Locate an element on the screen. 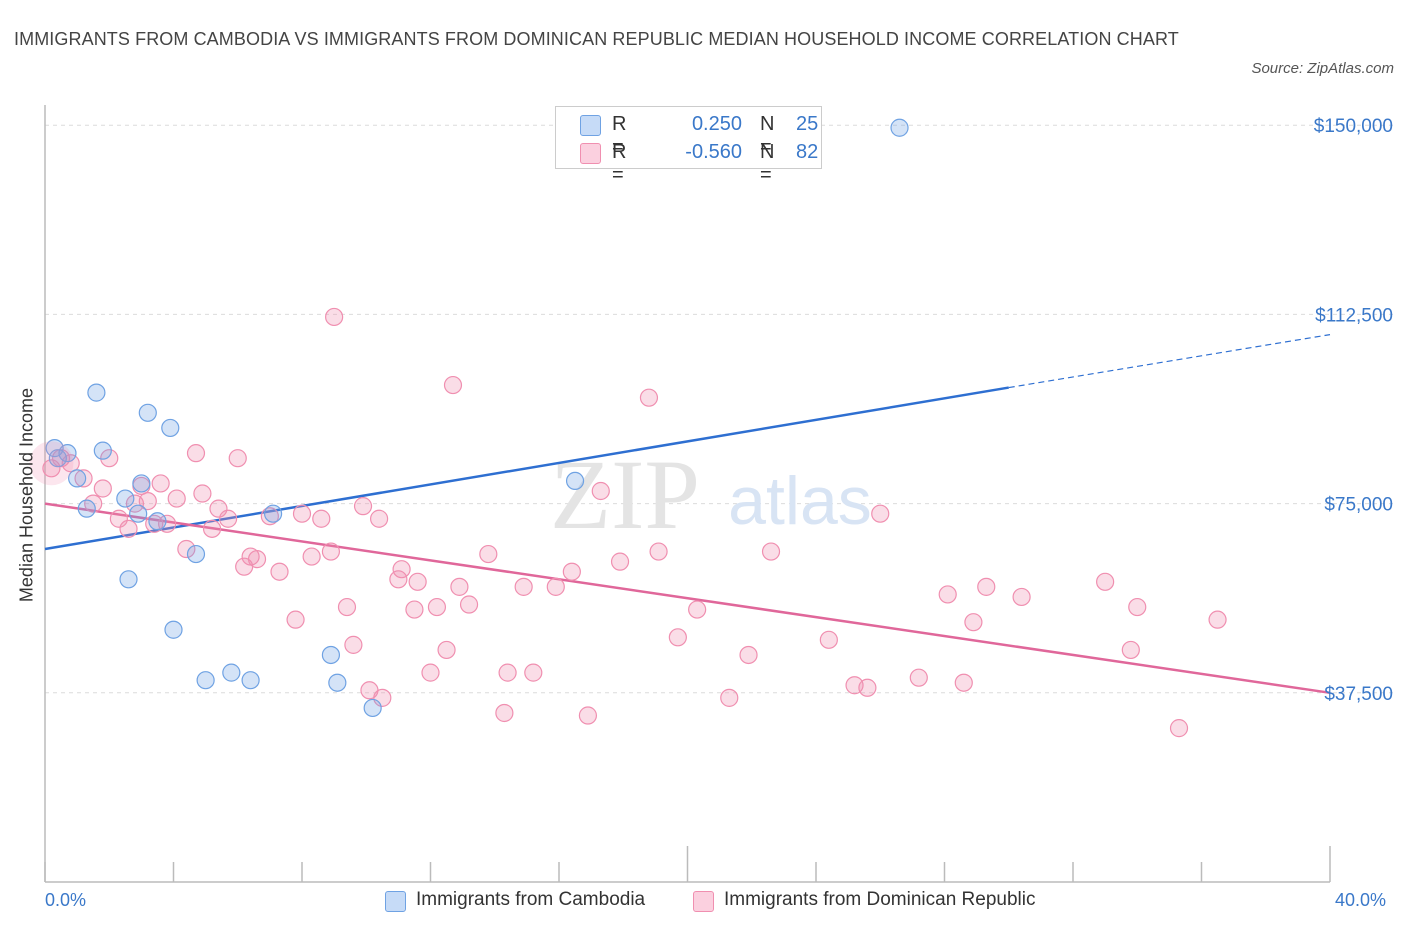 The height and width of the screenshot is (930, 1406). watermark: ZIP atlas is located at coordinates (711, 494).